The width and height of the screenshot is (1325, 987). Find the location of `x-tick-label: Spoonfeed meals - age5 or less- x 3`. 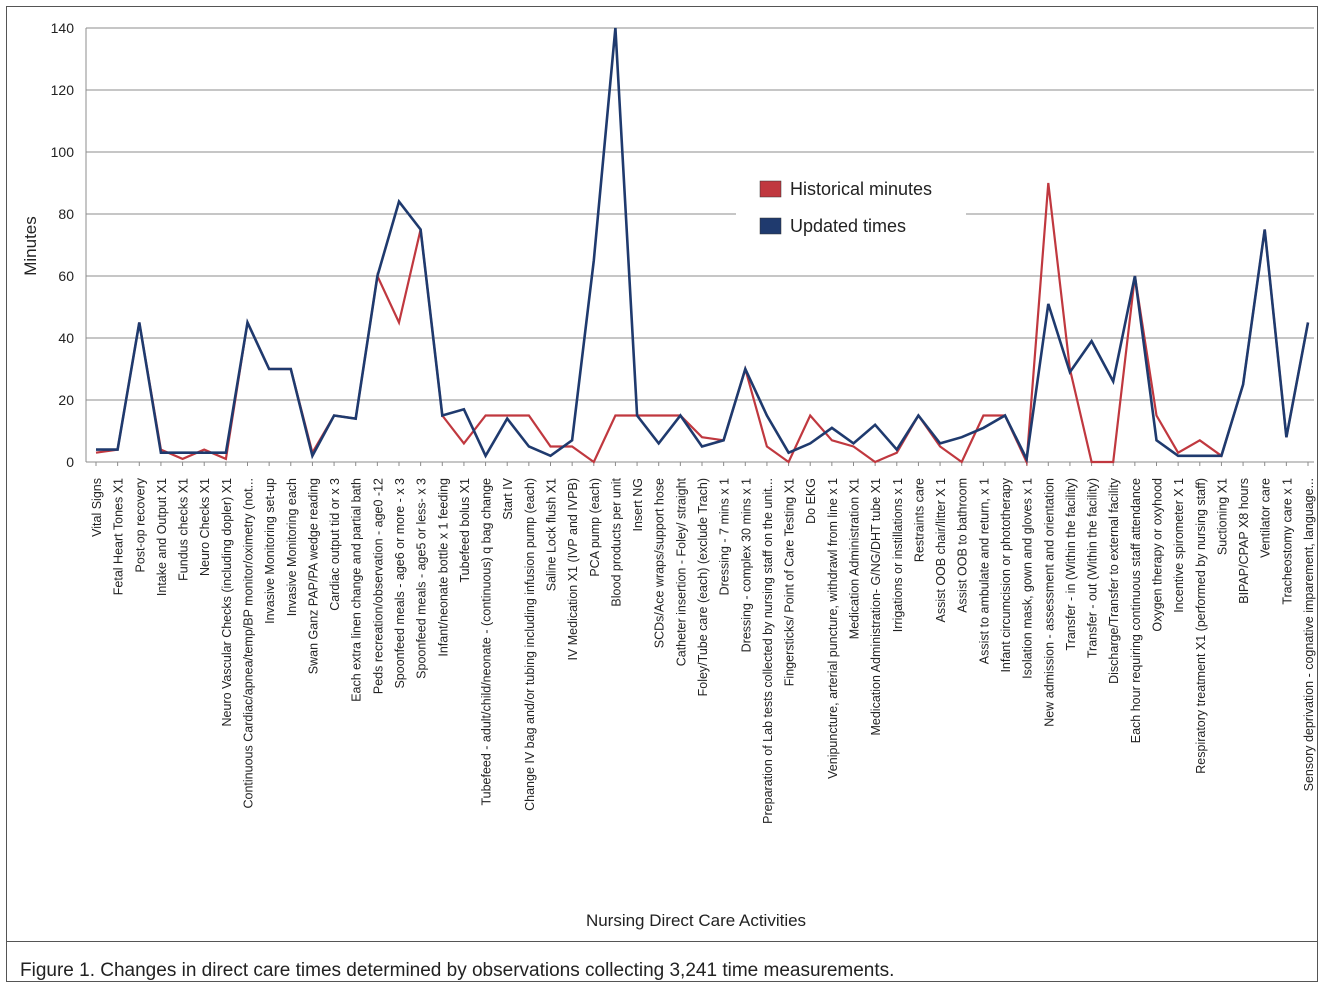

x-tick-label: Spoonfeed meals - age5 or less- x 3 is located at coordinates (422, 578).